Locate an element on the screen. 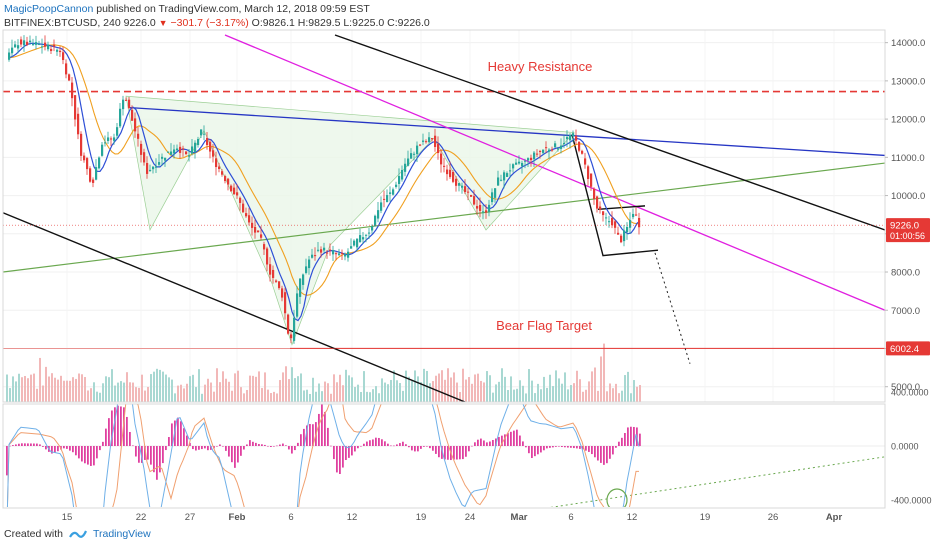 This screenshot has height=550, width=932. heavy-resistance-label: Heavy Resistance is located at coordinates (540, 66).